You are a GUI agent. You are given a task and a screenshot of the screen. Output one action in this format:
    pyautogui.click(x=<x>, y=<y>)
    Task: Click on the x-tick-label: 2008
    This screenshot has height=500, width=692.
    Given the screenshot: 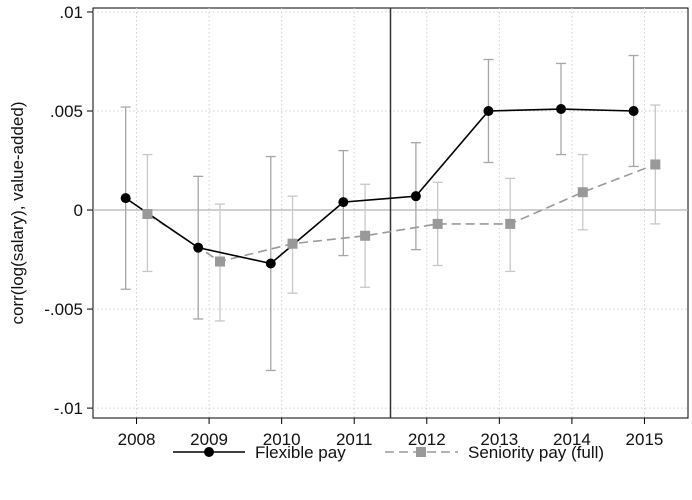 What is the action you would take?
    pyautogui.click(x=137, y=439)
    